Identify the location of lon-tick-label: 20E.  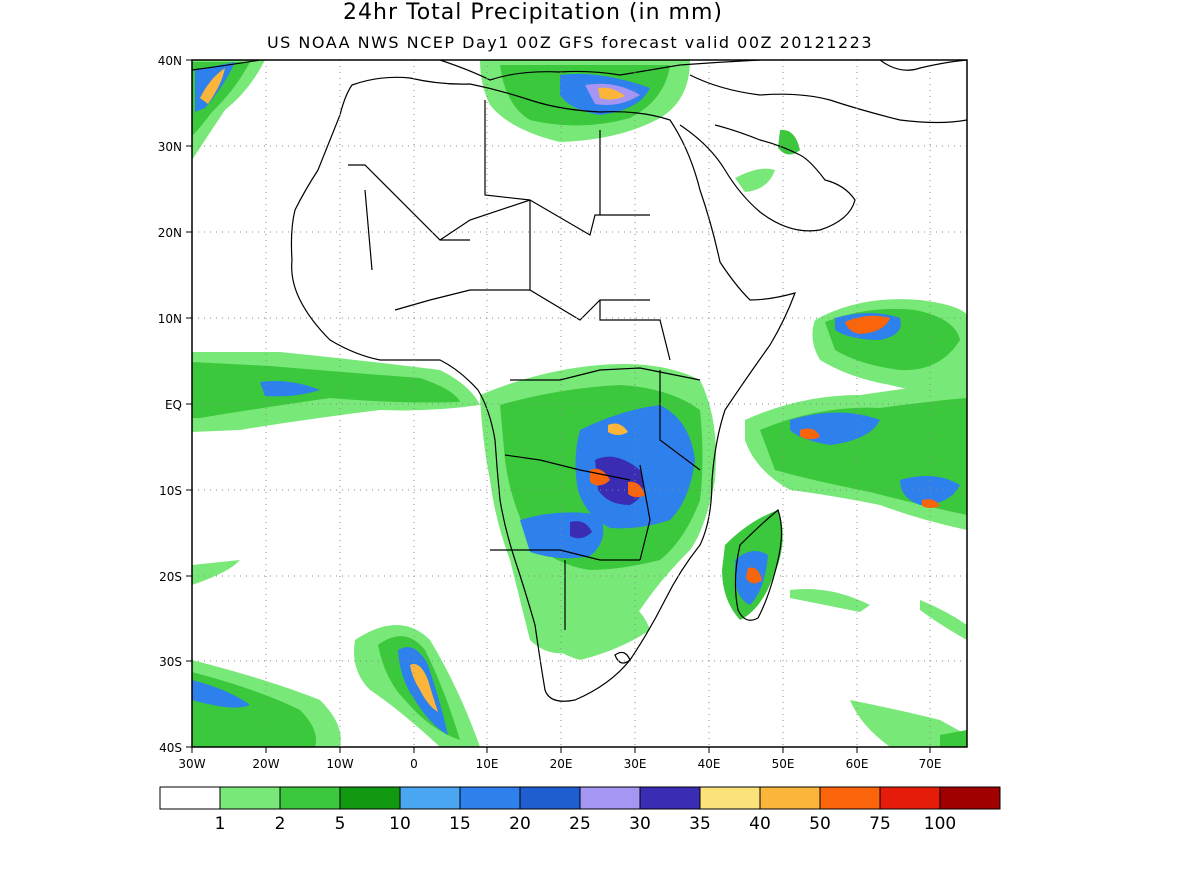
(561, 764).